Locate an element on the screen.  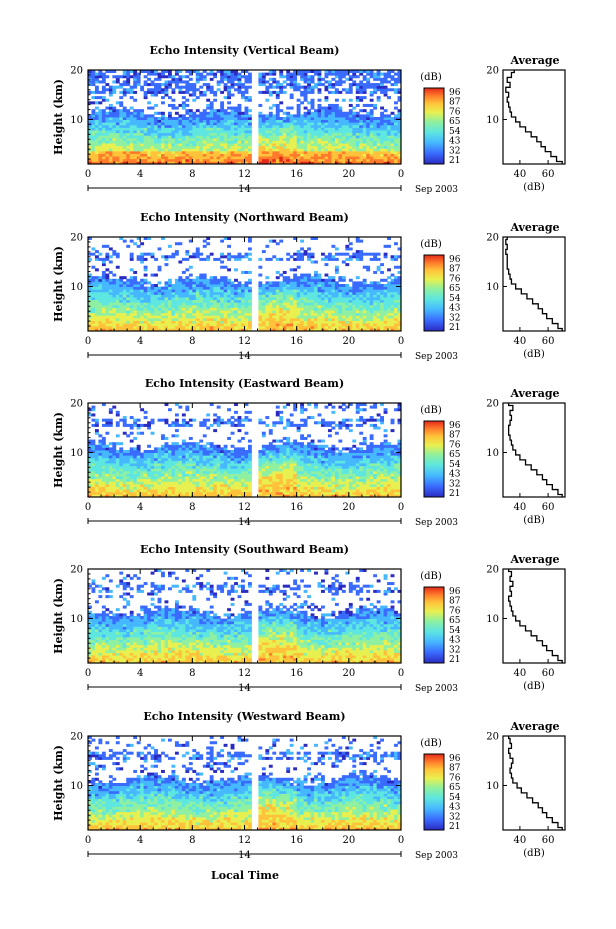
y-tick-label: 10 is located at coordinates (76, 287).